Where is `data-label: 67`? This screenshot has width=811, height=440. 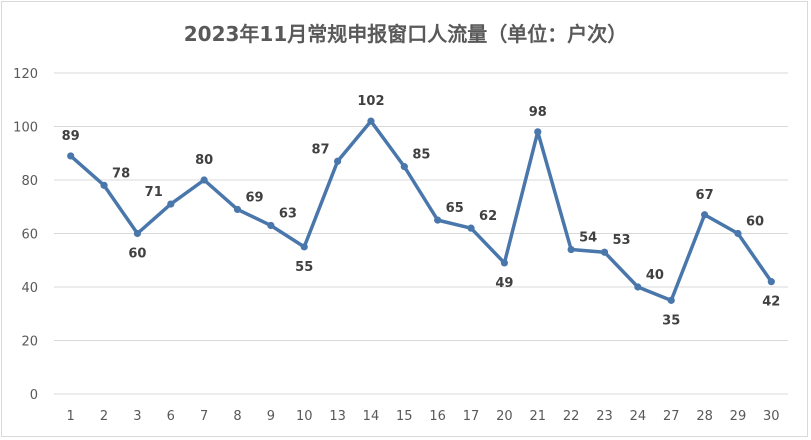
data-label: 67 is located at coordinates (705, 195).